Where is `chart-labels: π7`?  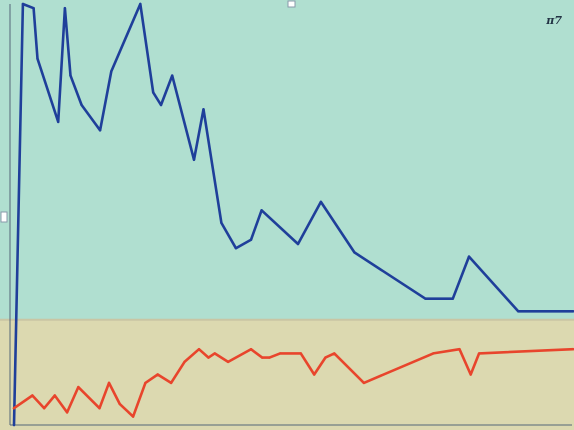 chart-labels: π7 is located at coordinates (553, 20).